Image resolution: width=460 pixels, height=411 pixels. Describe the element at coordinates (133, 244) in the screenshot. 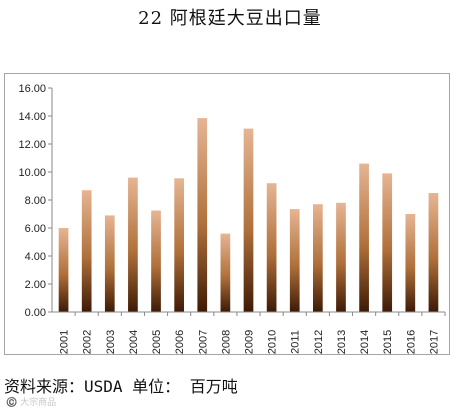

I see `bar-2004` at that location.